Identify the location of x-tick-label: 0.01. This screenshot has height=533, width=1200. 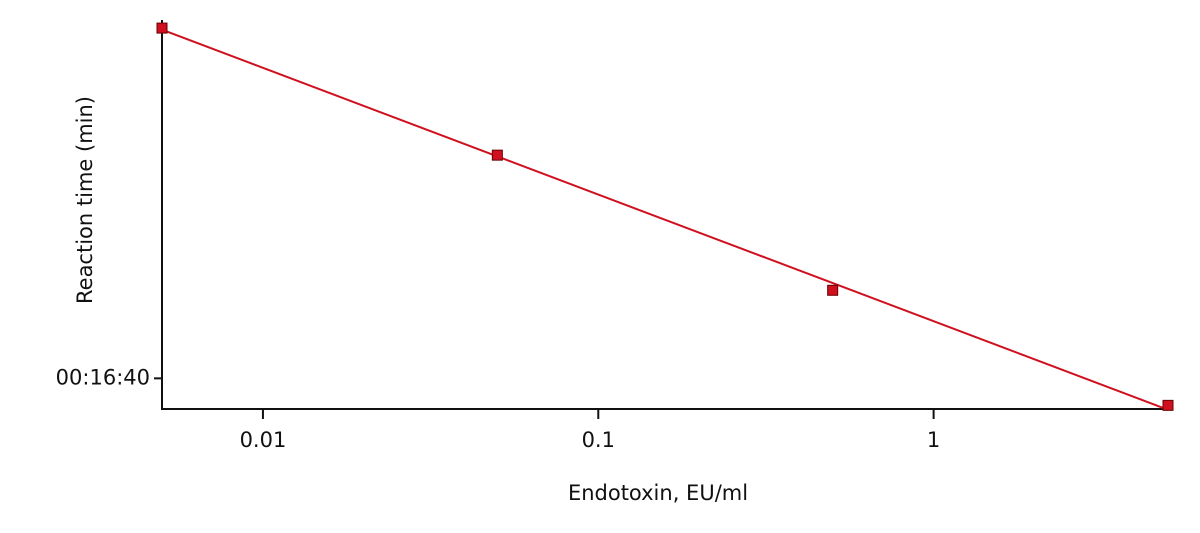
(263, 440).